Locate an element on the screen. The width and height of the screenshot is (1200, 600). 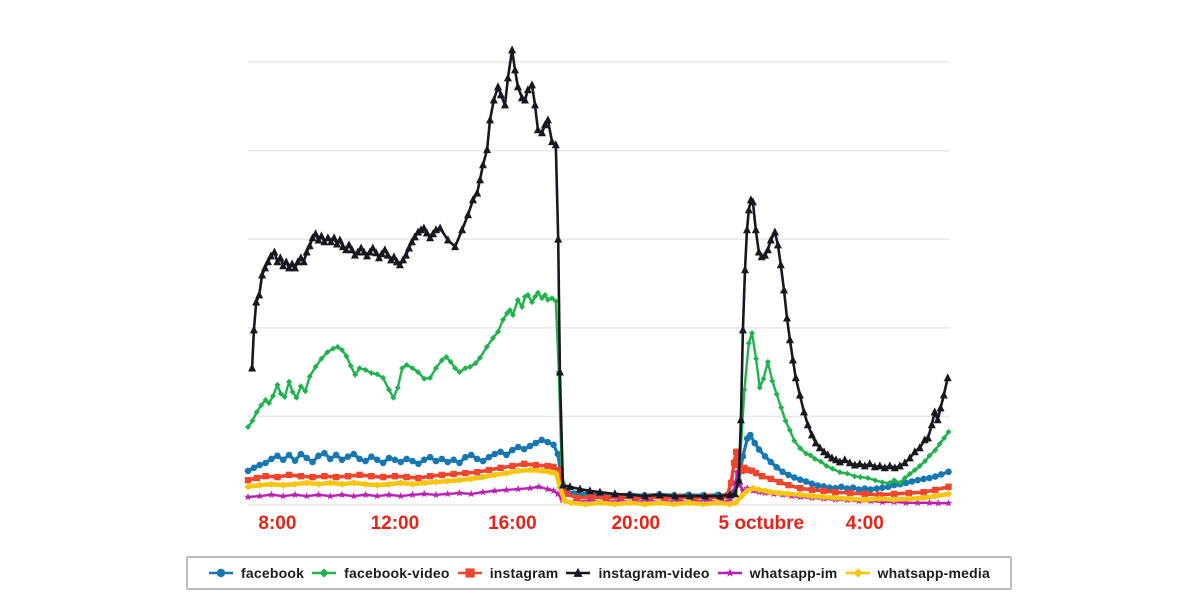
series-facebook is located at coordinates (598, 465).